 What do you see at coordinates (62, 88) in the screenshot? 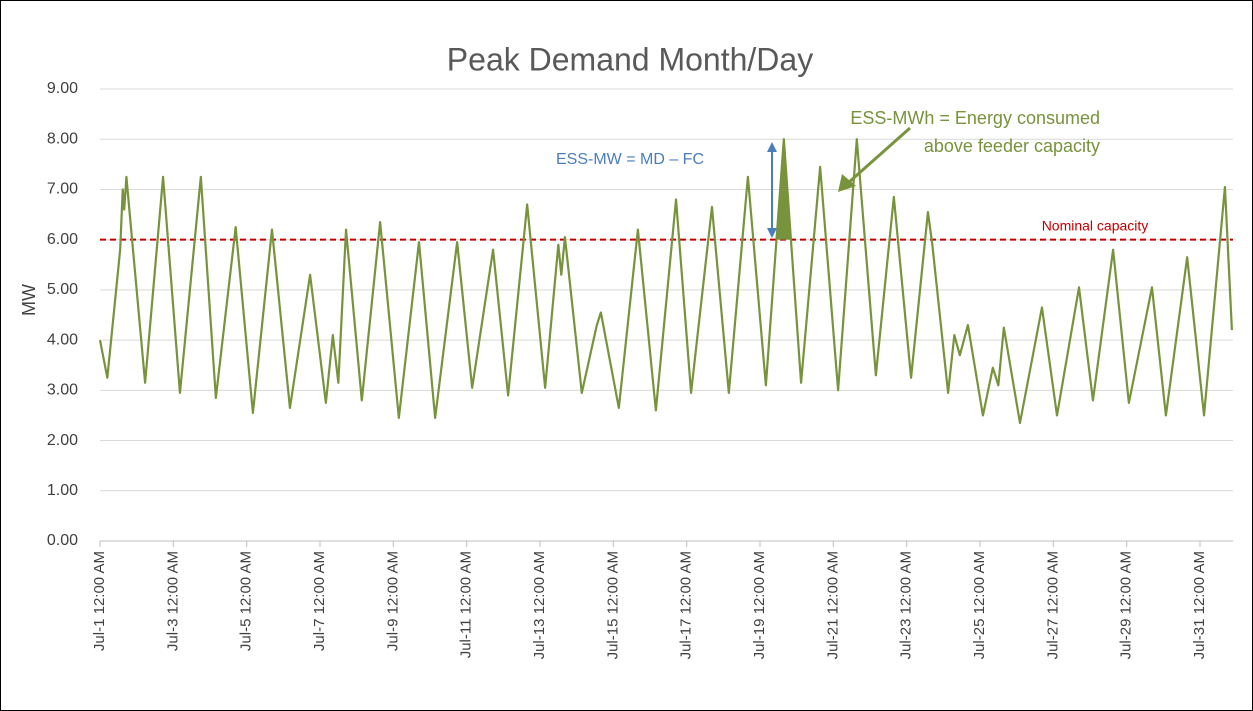
I see `y-tick-label: 9.00` at bounding box center [62, 88].